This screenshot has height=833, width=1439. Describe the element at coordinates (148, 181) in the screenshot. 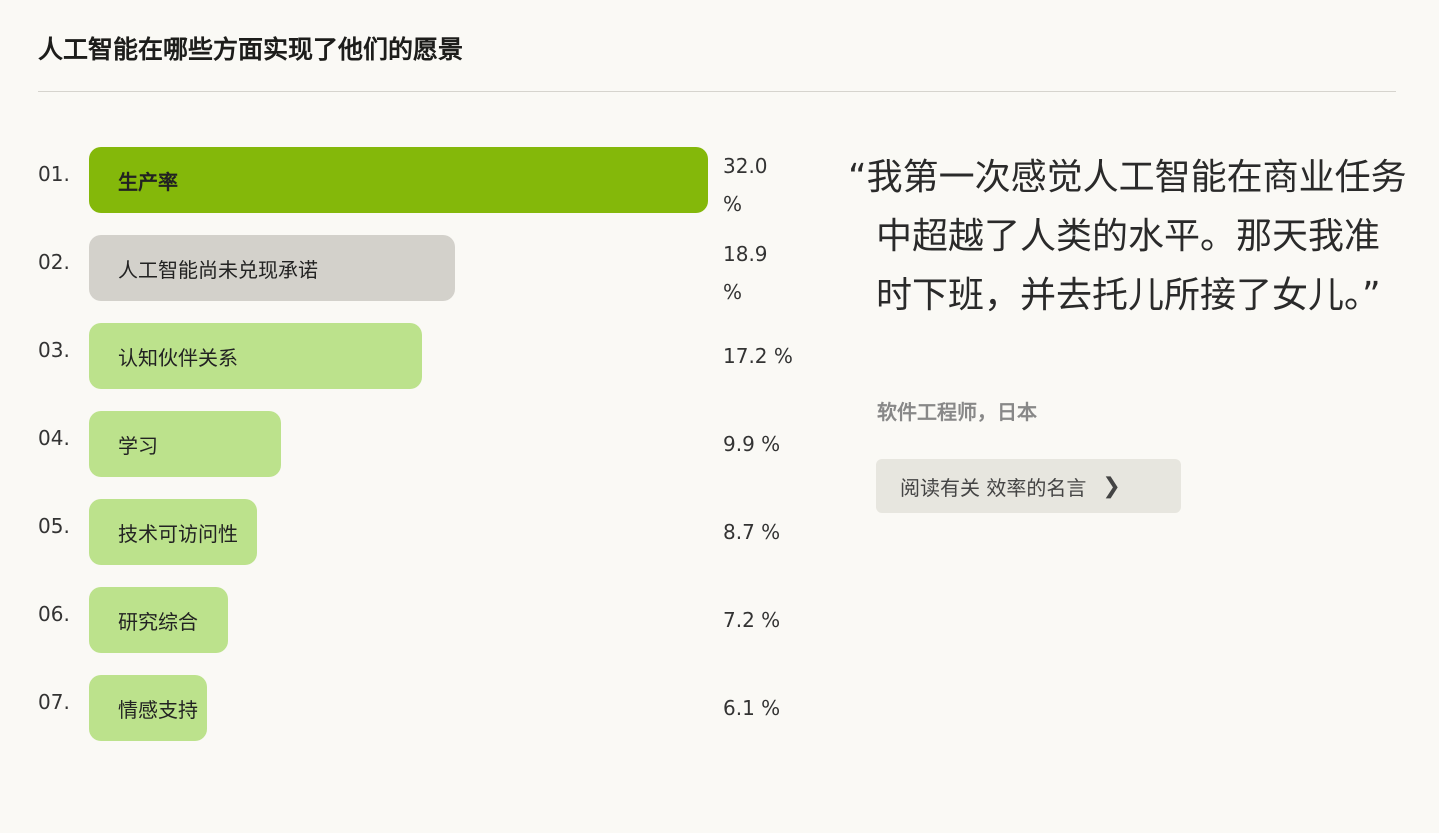

I see `bar-label: 生产率` at that location.